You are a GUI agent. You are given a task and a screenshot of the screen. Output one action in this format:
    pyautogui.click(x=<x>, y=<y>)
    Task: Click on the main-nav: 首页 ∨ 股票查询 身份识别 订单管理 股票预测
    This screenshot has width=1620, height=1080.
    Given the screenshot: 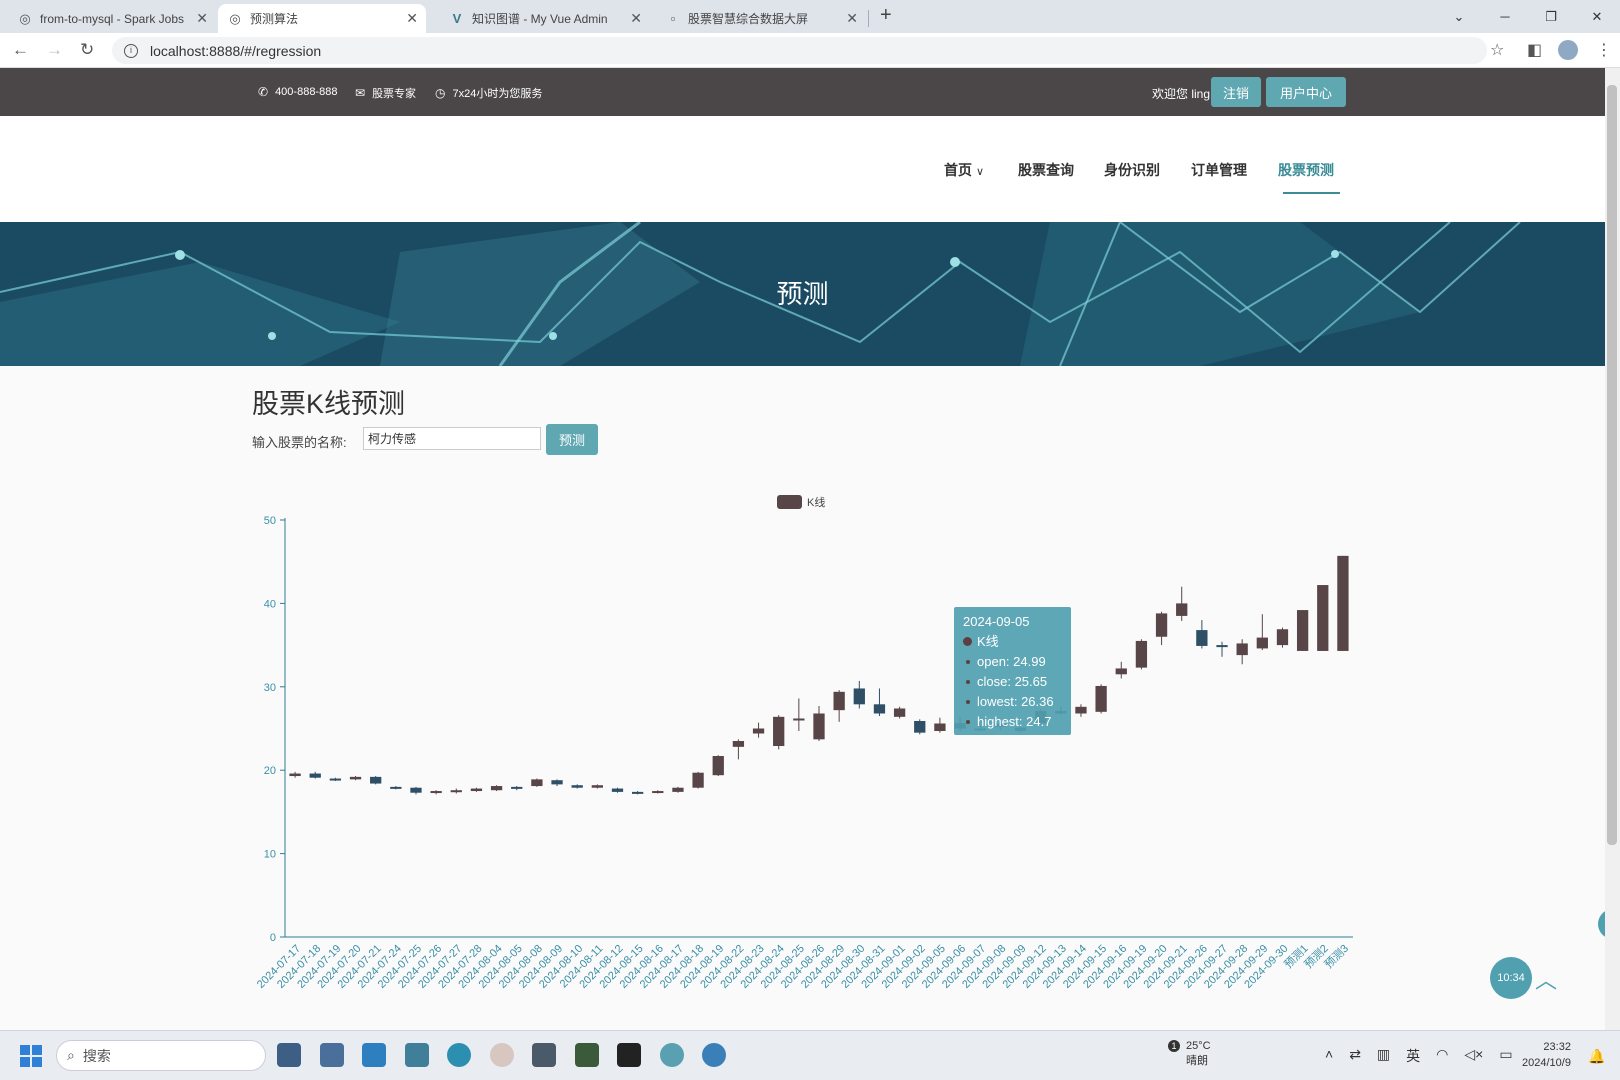 What is the action you would take?
    pyautogui.click(x=802, y=169)
    